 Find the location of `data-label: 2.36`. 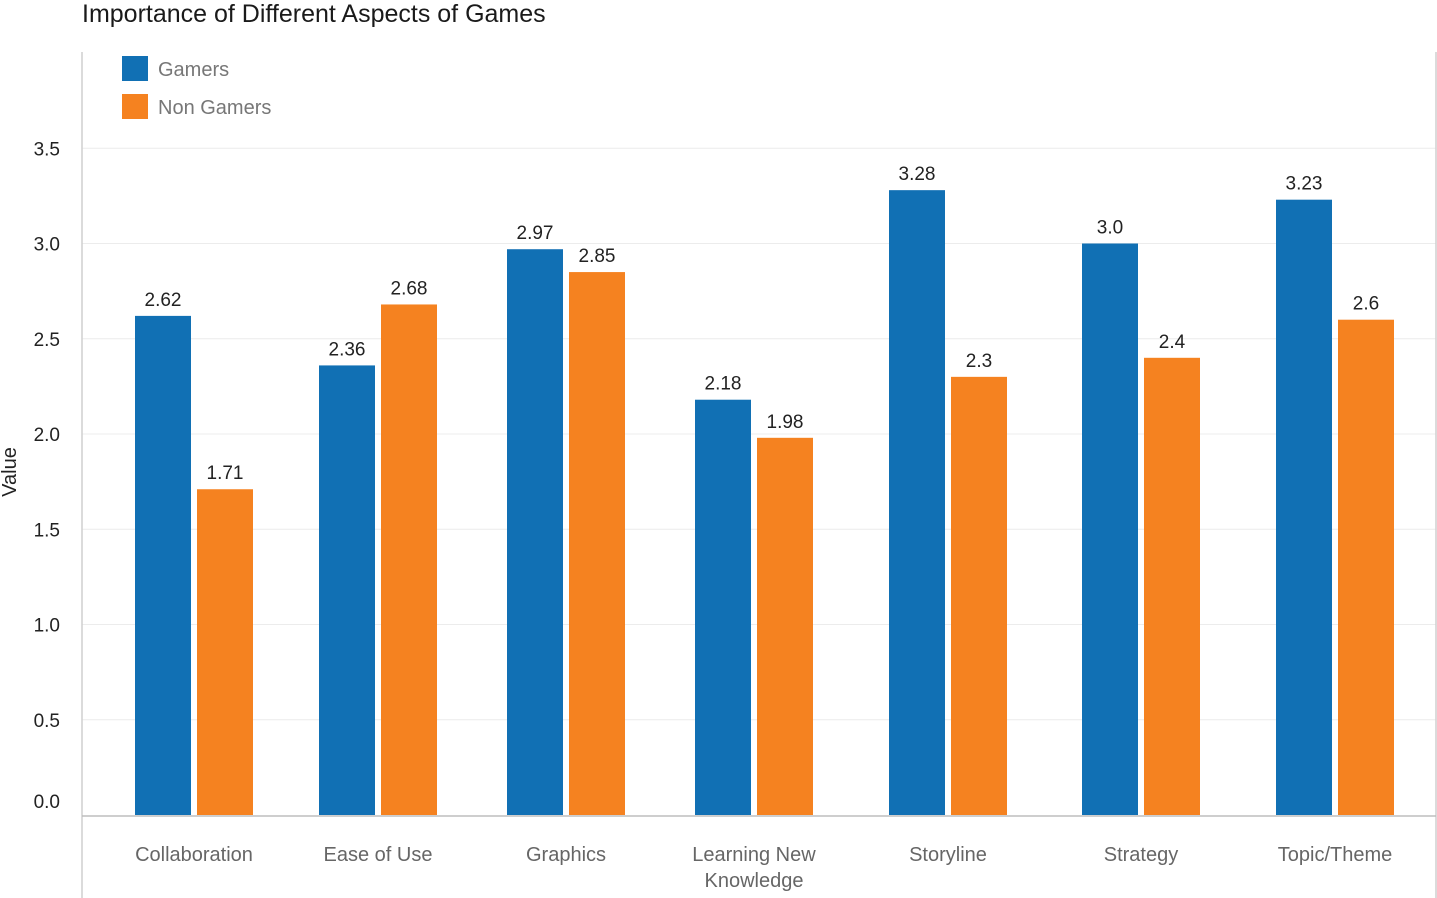

data-label: 2.36 is located at coordinates (347, 349).